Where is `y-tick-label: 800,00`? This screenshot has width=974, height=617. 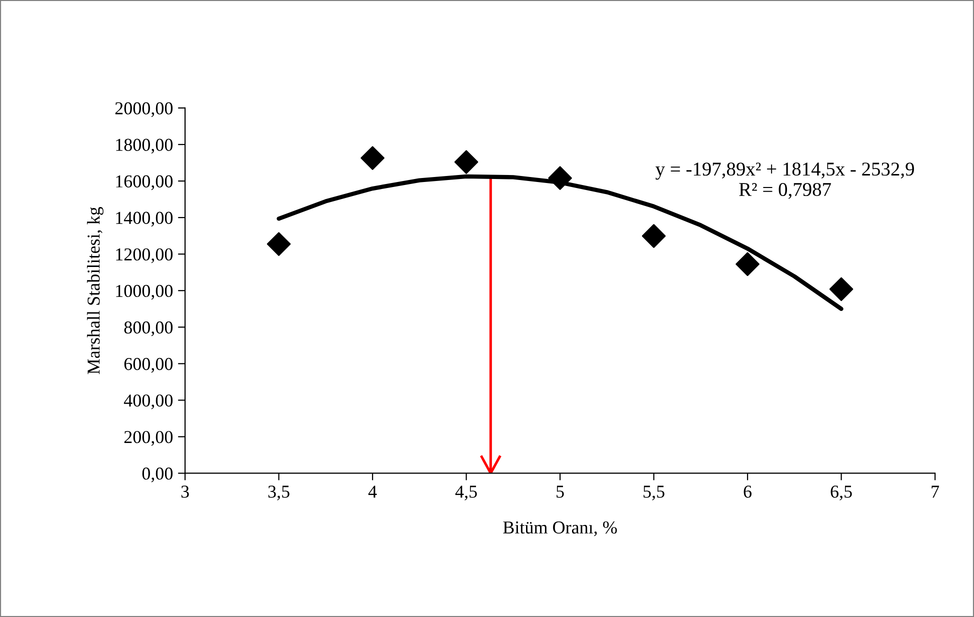 y-tick-label: 800,00 is located at coordinates (148, 328).